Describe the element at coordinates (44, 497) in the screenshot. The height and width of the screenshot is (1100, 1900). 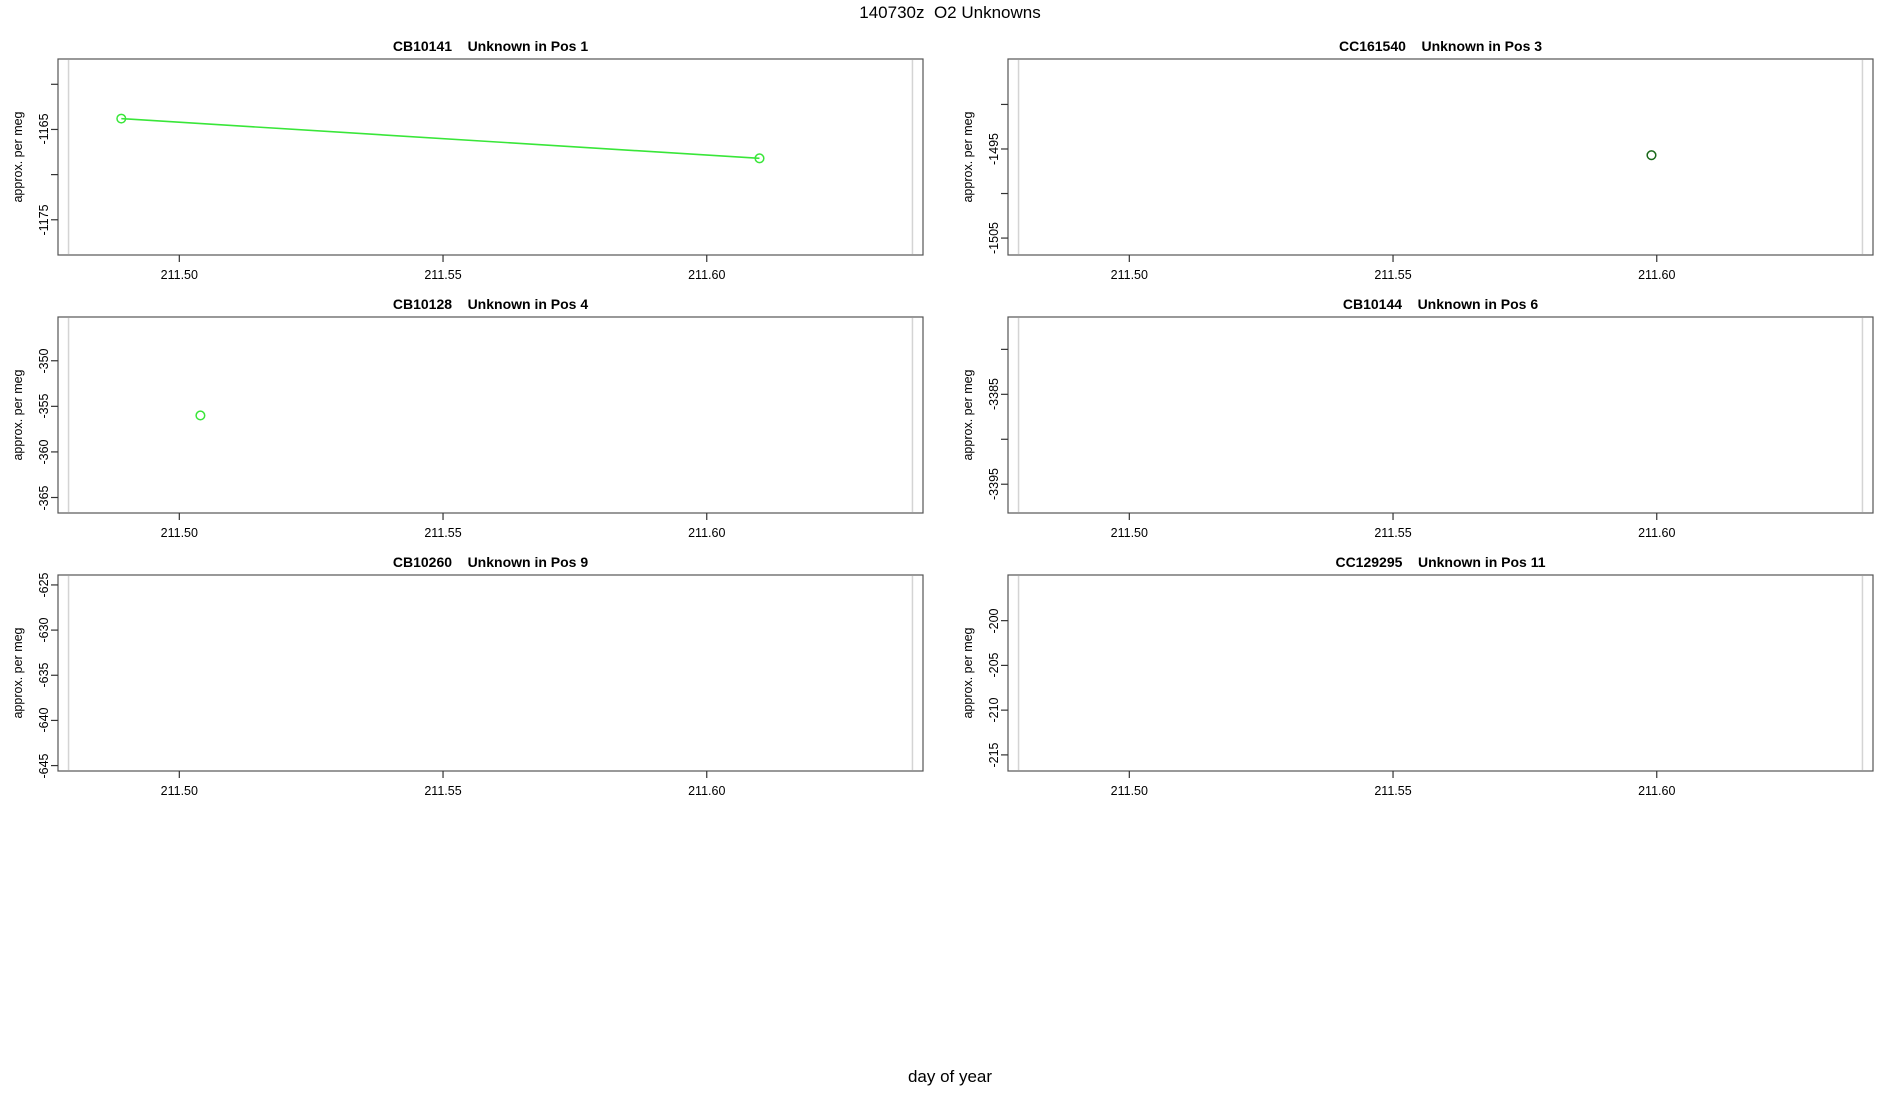
I see `y-tick-label: -365` at that location.